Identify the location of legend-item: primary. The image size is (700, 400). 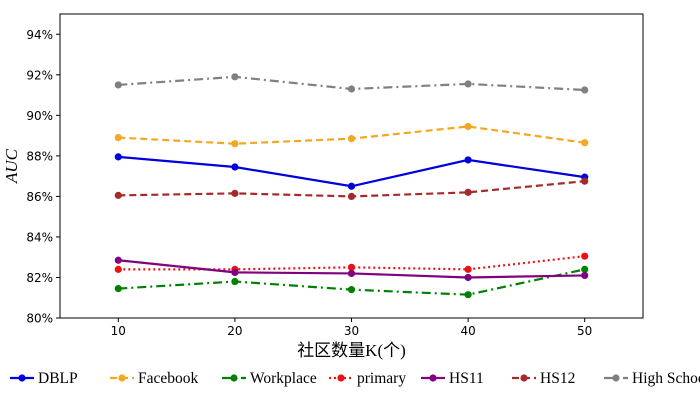
(367, 378).